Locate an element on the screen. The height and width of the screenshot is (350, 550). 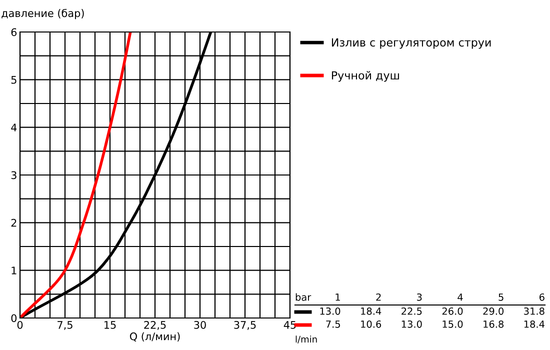
text: 5 is located at coordinates (501, 297).